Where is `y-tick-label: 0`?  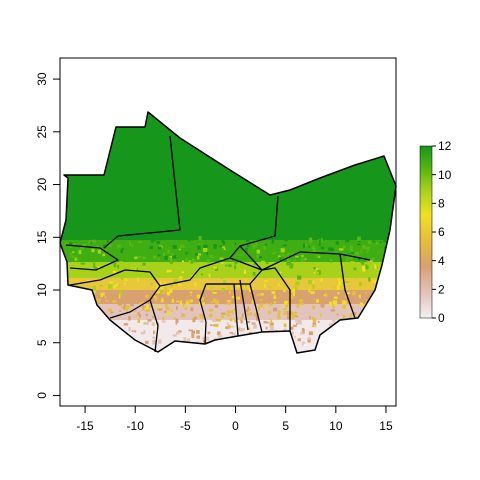 y-tick-label: 0 is located at coordinates (42, 395).